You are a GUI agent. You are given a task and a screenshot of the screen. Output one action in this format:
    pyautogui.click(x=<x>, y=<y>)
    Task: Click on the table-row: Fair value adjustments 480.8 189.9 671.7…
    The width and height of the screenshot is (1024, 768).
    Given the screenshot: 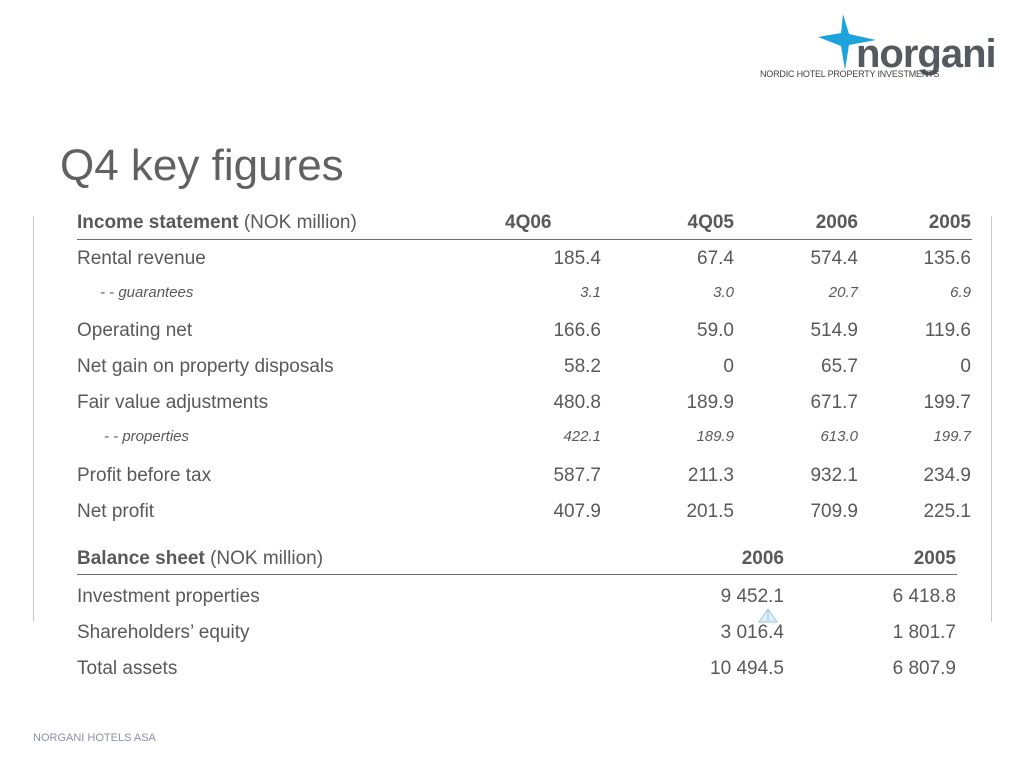 What is the action you would take?
    pyautogui.click(x=512, y=407)
    